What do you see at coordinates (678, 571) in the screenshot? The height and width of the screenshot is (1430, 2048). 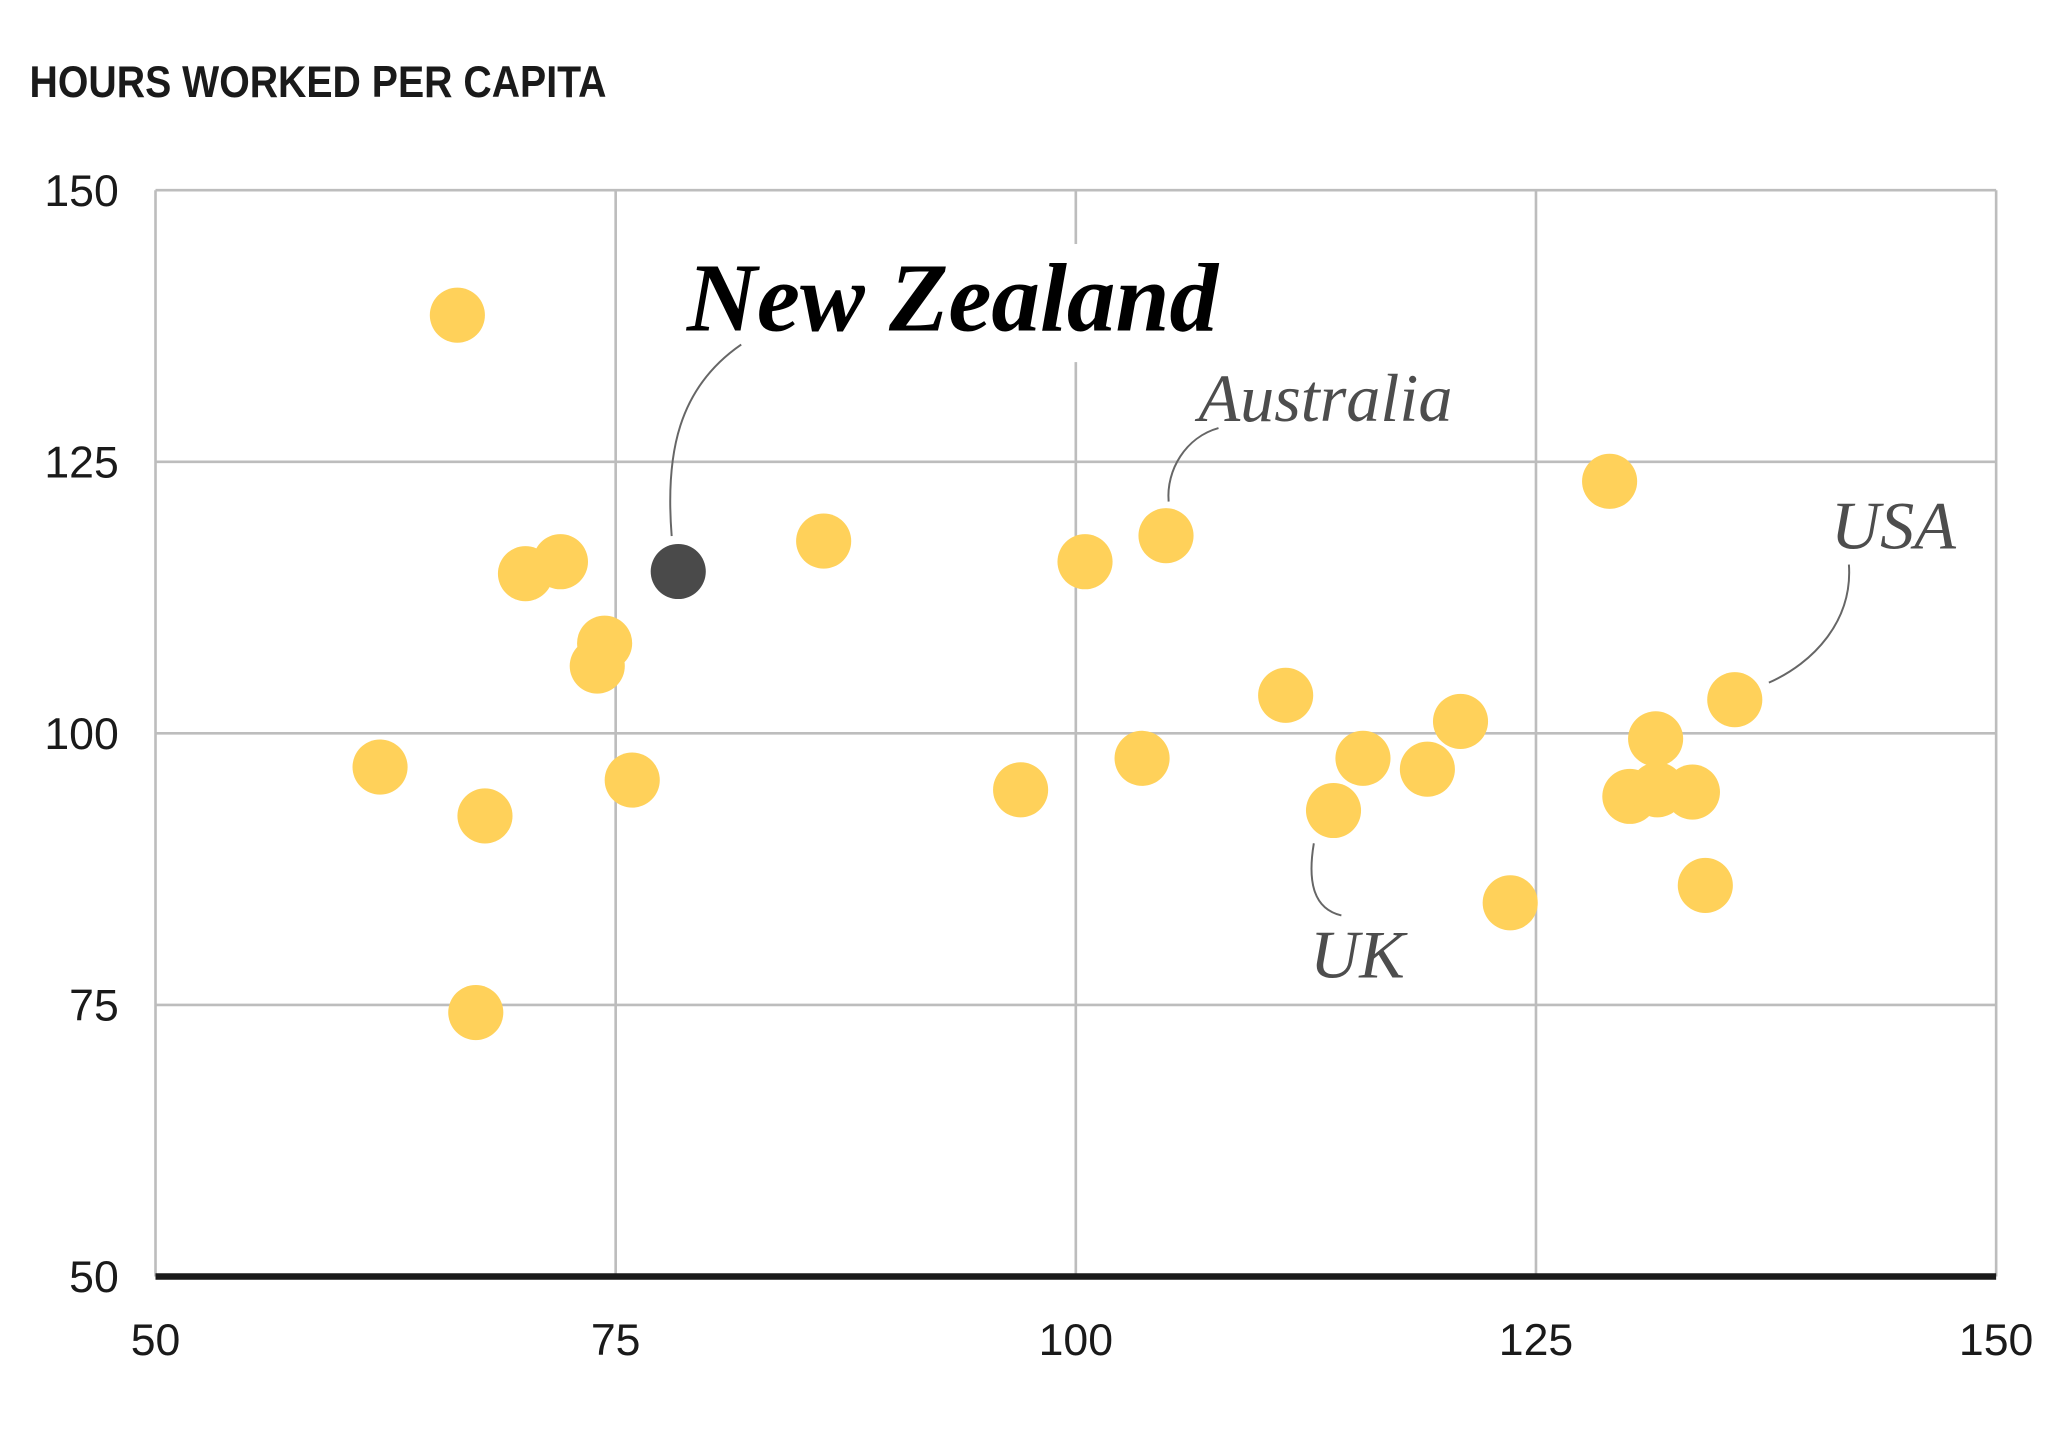 I see `data-point-highlight` at bounding box center [678, 571].